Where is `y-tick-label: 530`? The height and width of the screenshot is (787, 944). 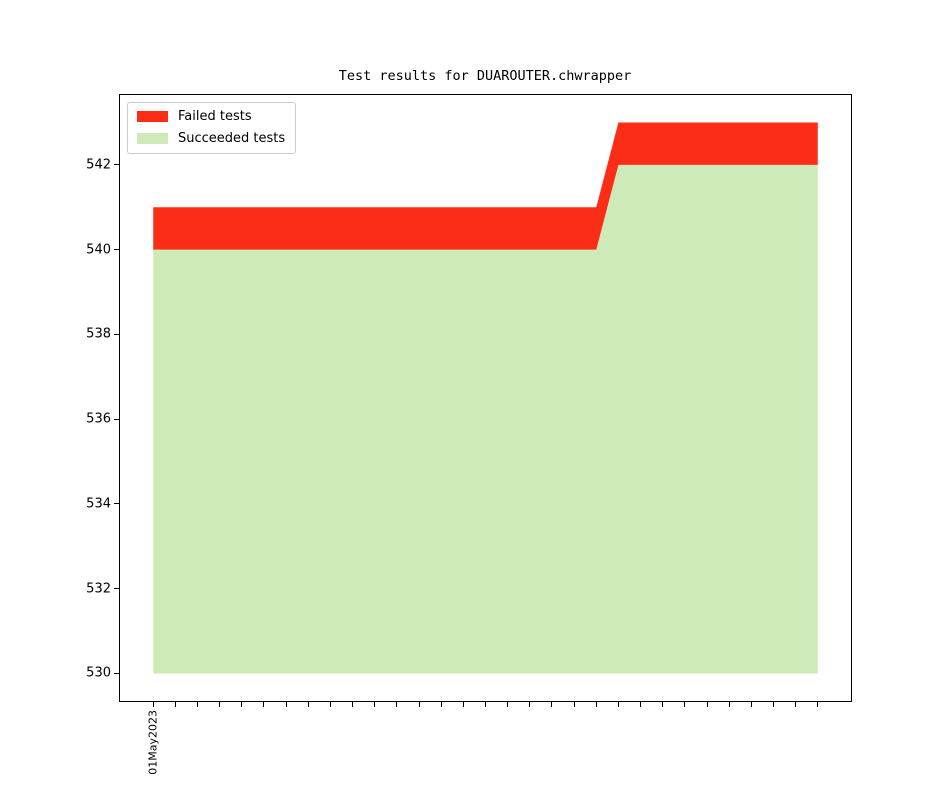
y-tick-label: 530 is located at coordinates (98, 673).